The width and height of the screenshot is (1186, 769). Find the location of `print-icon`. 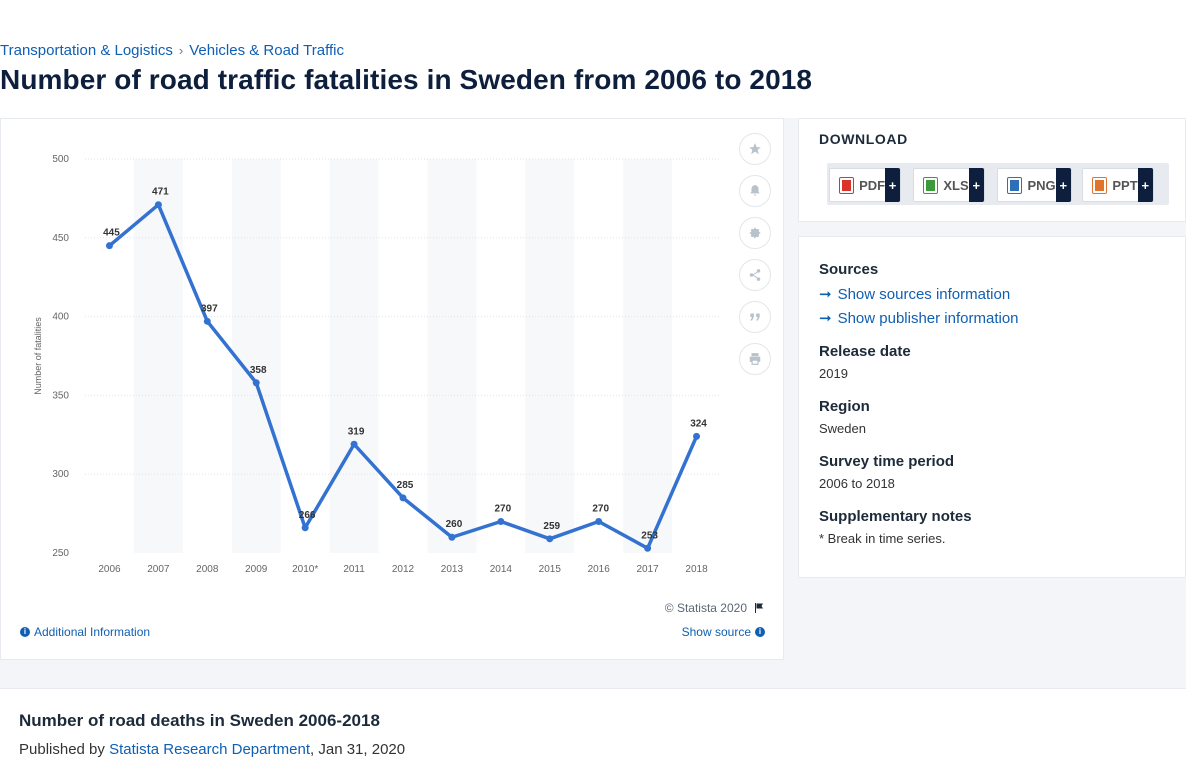

print-icon is located at coordinates (755, 359).